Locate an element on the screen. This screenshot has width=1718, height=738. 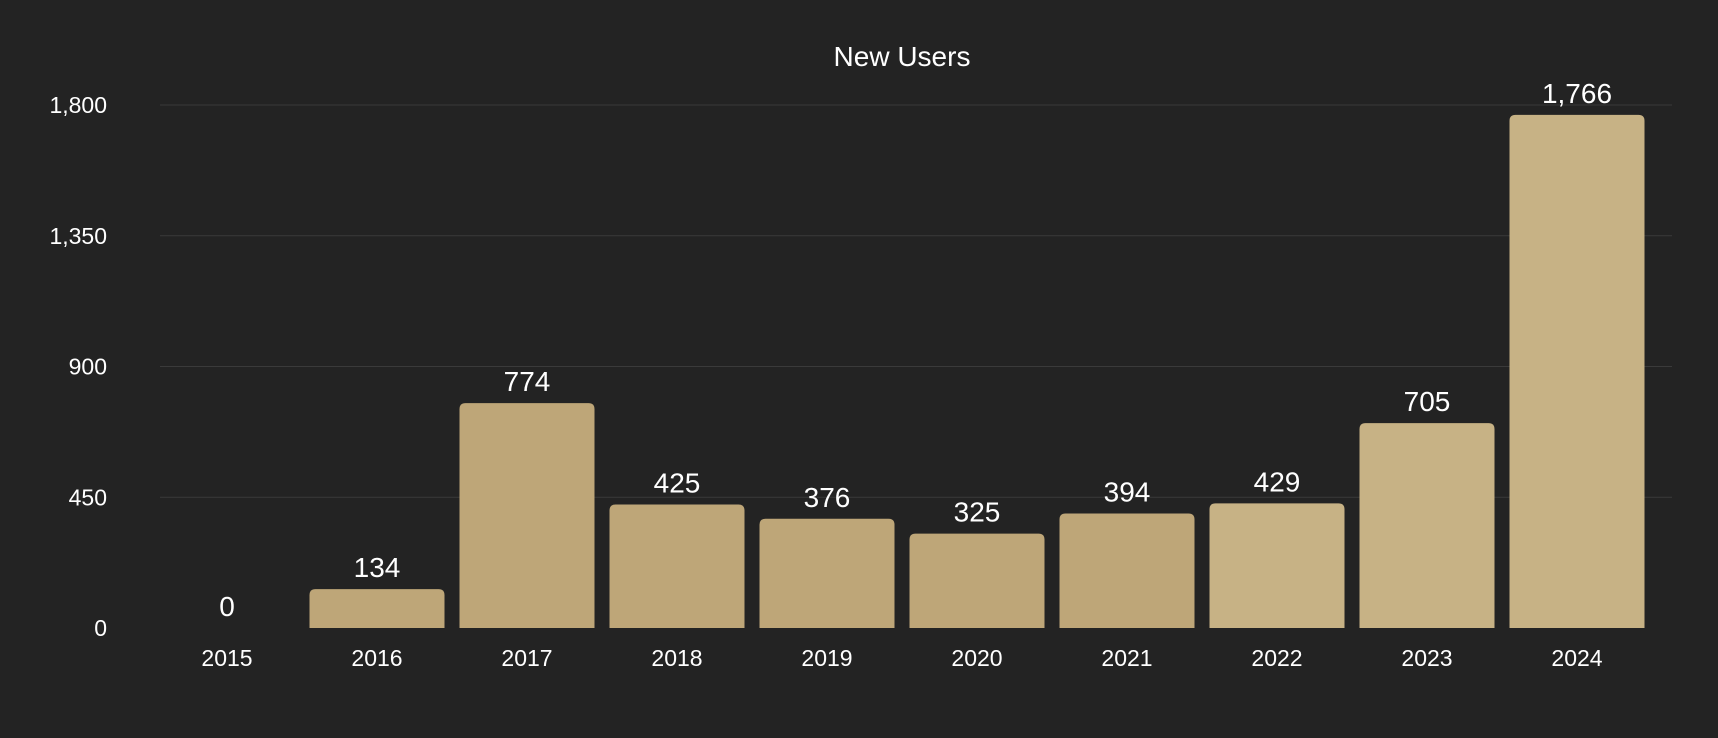
bar-2016 is located at coordinates (377, 608).